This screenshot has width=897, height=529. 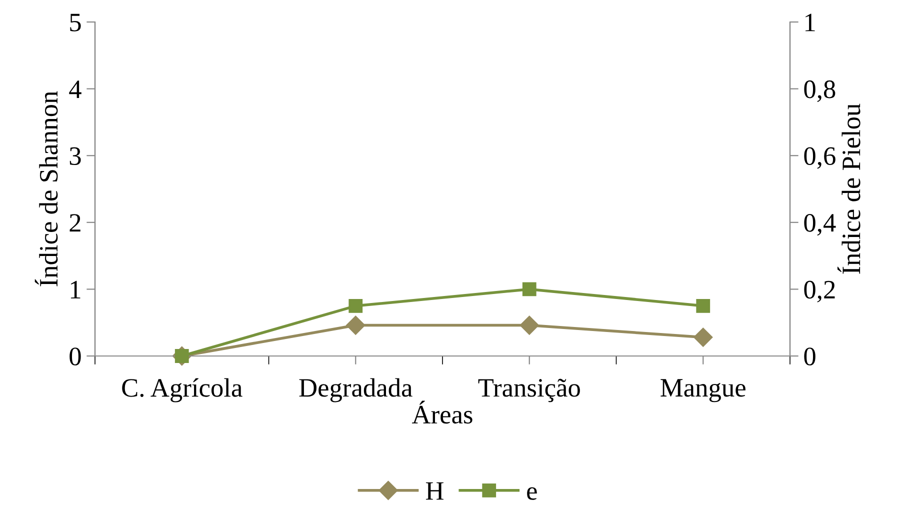 I want to click on y2-tick-label: 1, so click(x=810, y=23).